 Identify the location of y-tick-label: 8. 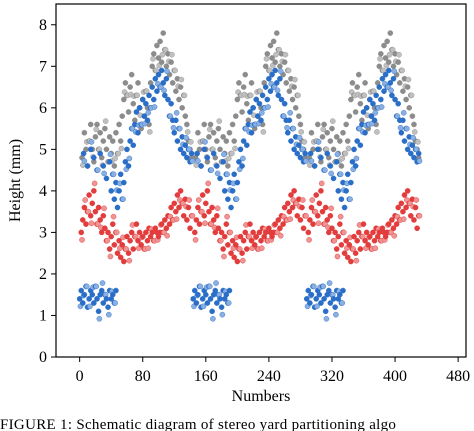
(43, 25).